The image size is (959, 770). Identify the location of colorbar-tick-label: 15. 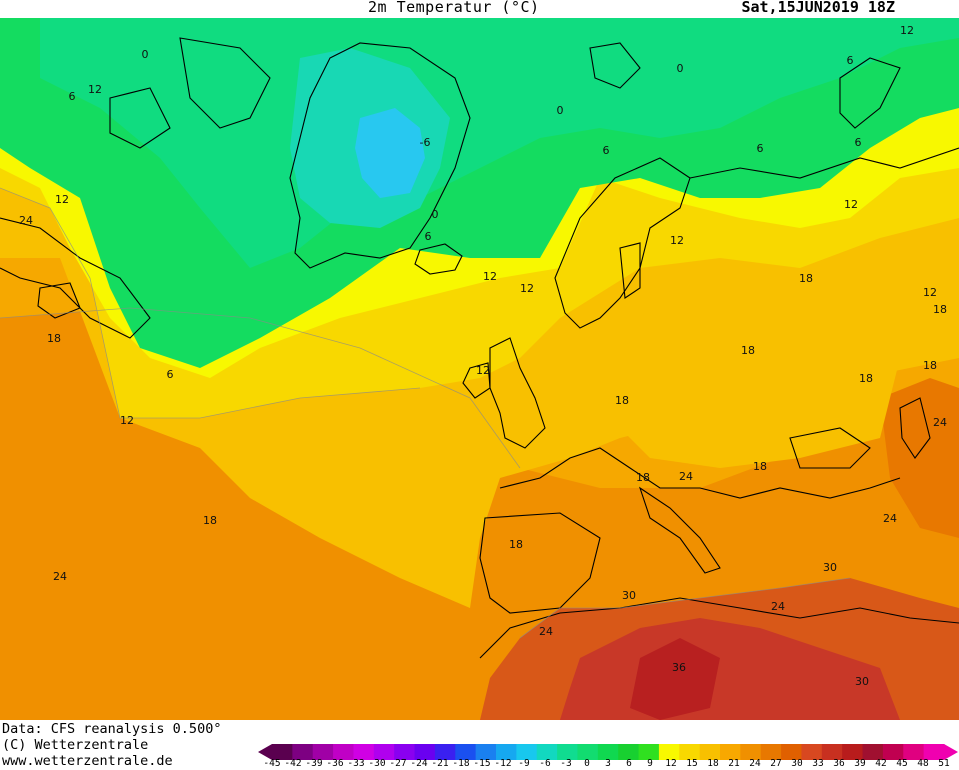
(692, 763).